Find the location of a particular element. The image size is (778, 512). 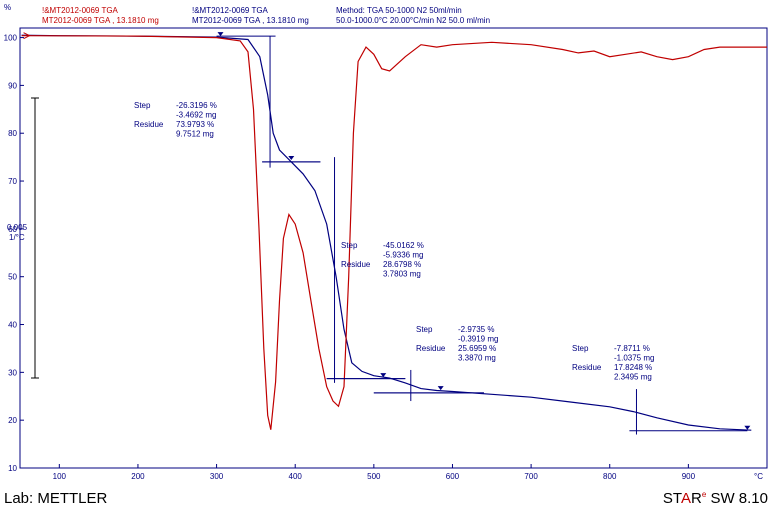

annotation-value: 17.8248 % is located at coordinates (633, 367).